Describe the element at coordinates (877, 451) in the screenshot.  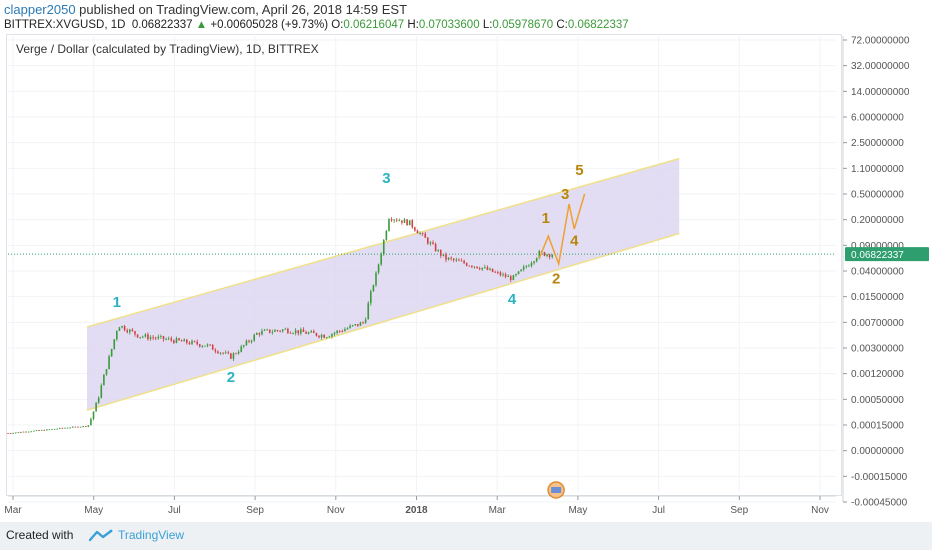
I see `price-tick-label: 0.00000000` at that location.